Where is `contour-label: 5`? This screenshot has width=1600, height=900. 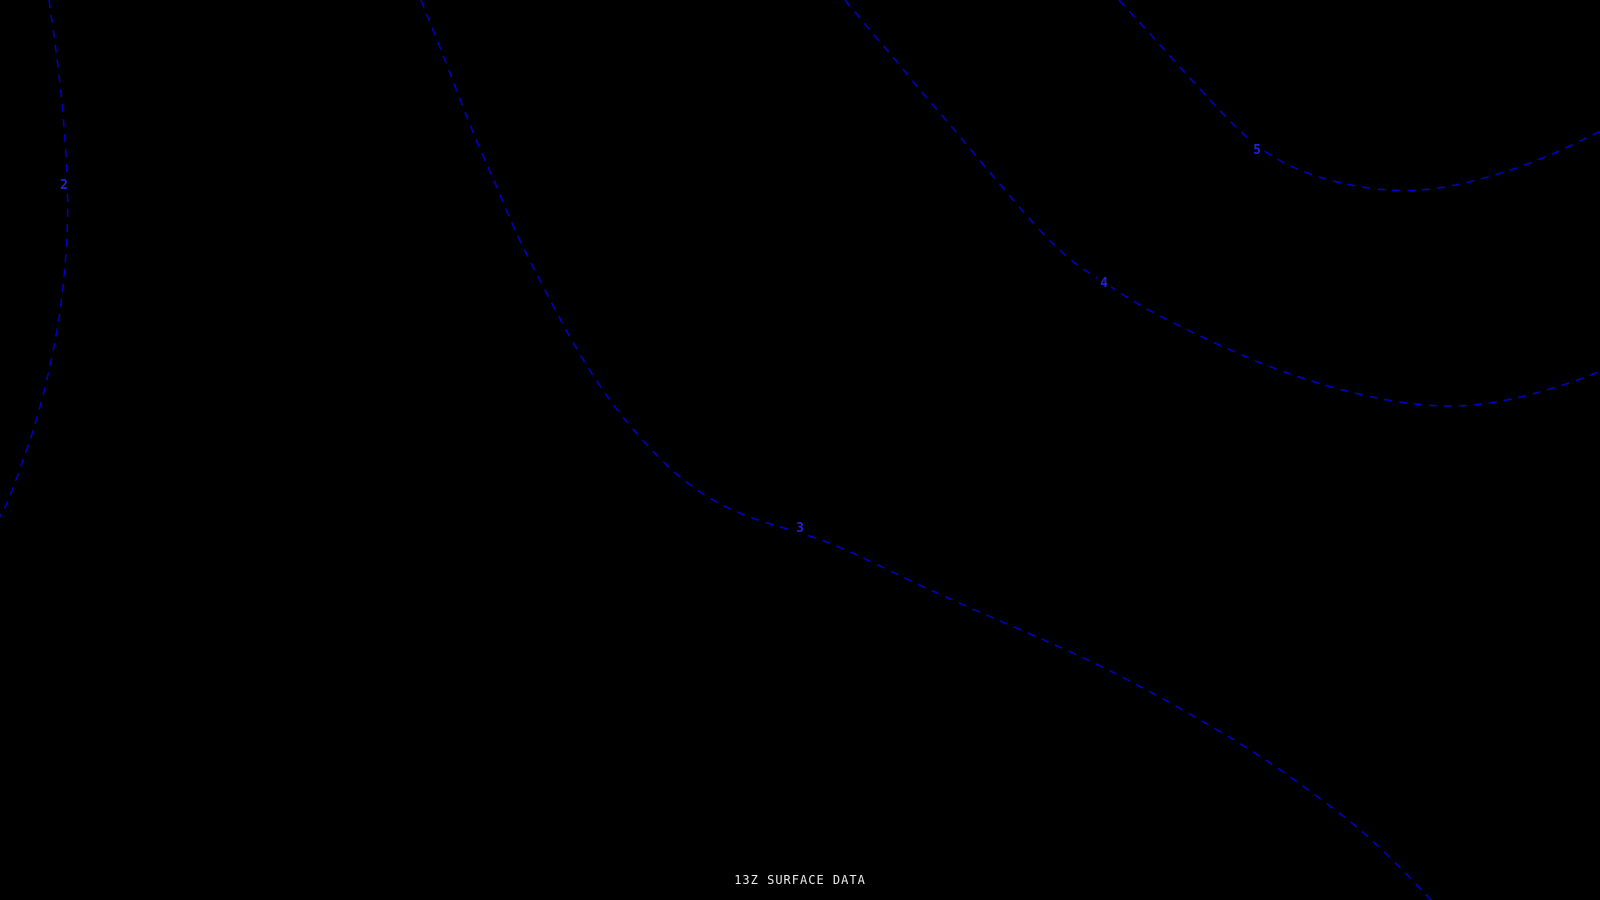 contour-label: 5 is located at coordinates (1257, 150).